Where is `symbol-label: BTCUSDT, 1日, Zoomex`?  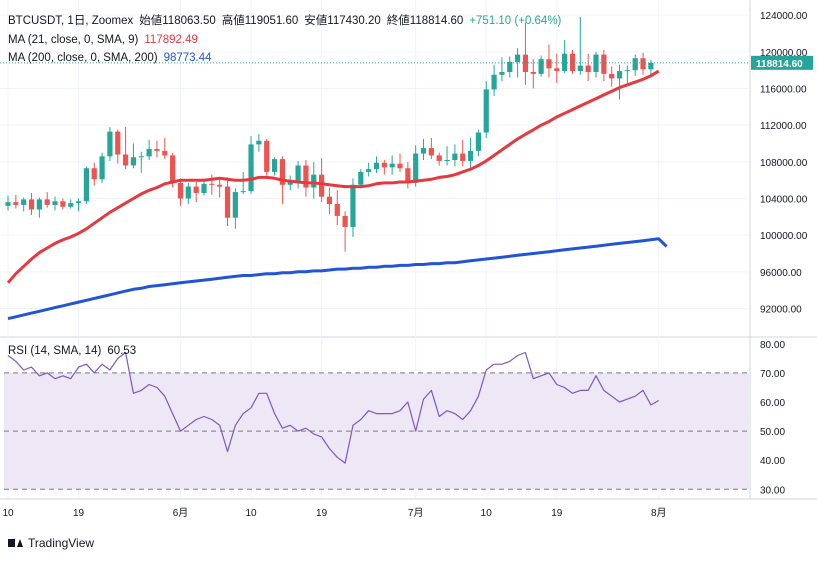
symbol-label: BTCUSDT, 1日, Zoomex is located at coordinates (71, 21).